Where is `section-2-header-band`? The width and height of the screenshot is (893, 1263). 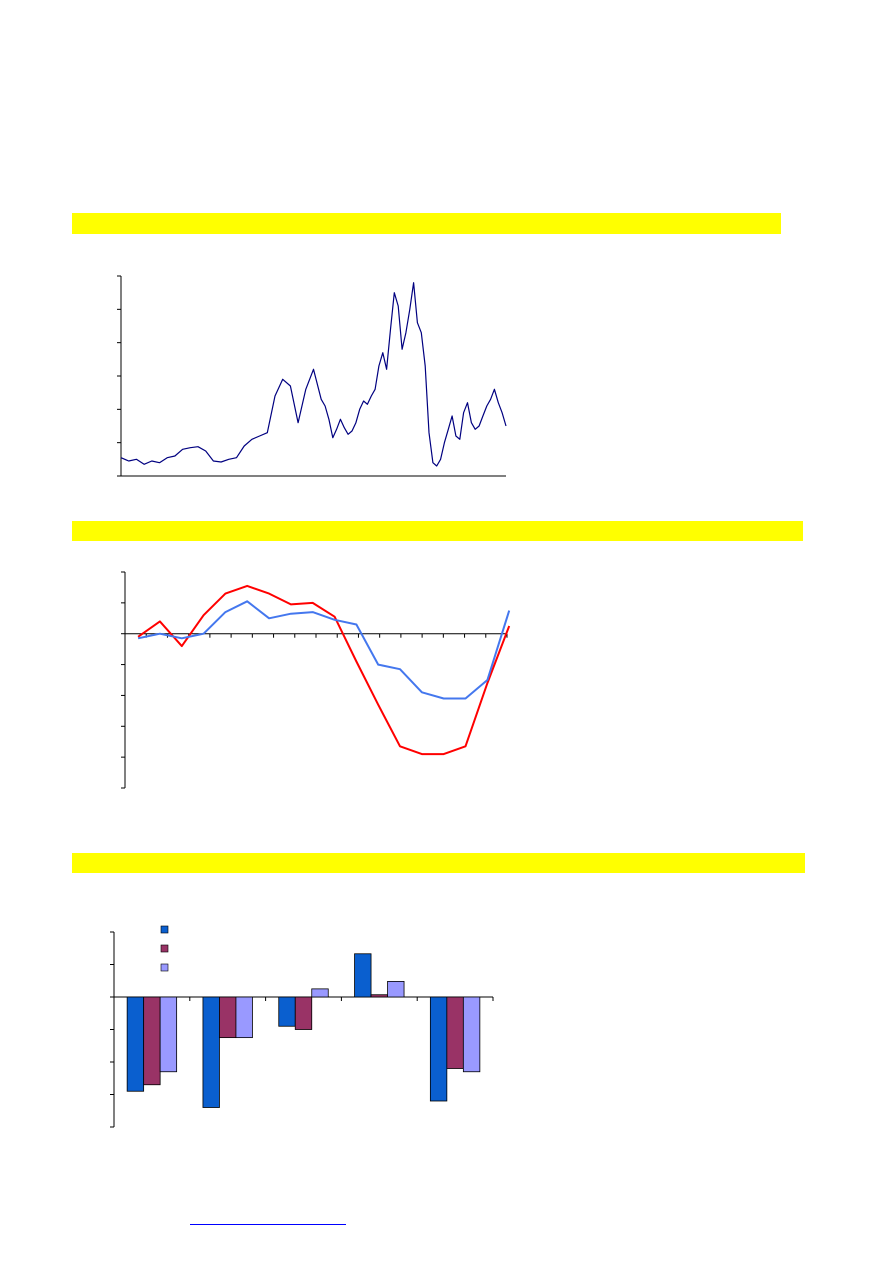 section-2-header-band is located at coordinates (437, 531).